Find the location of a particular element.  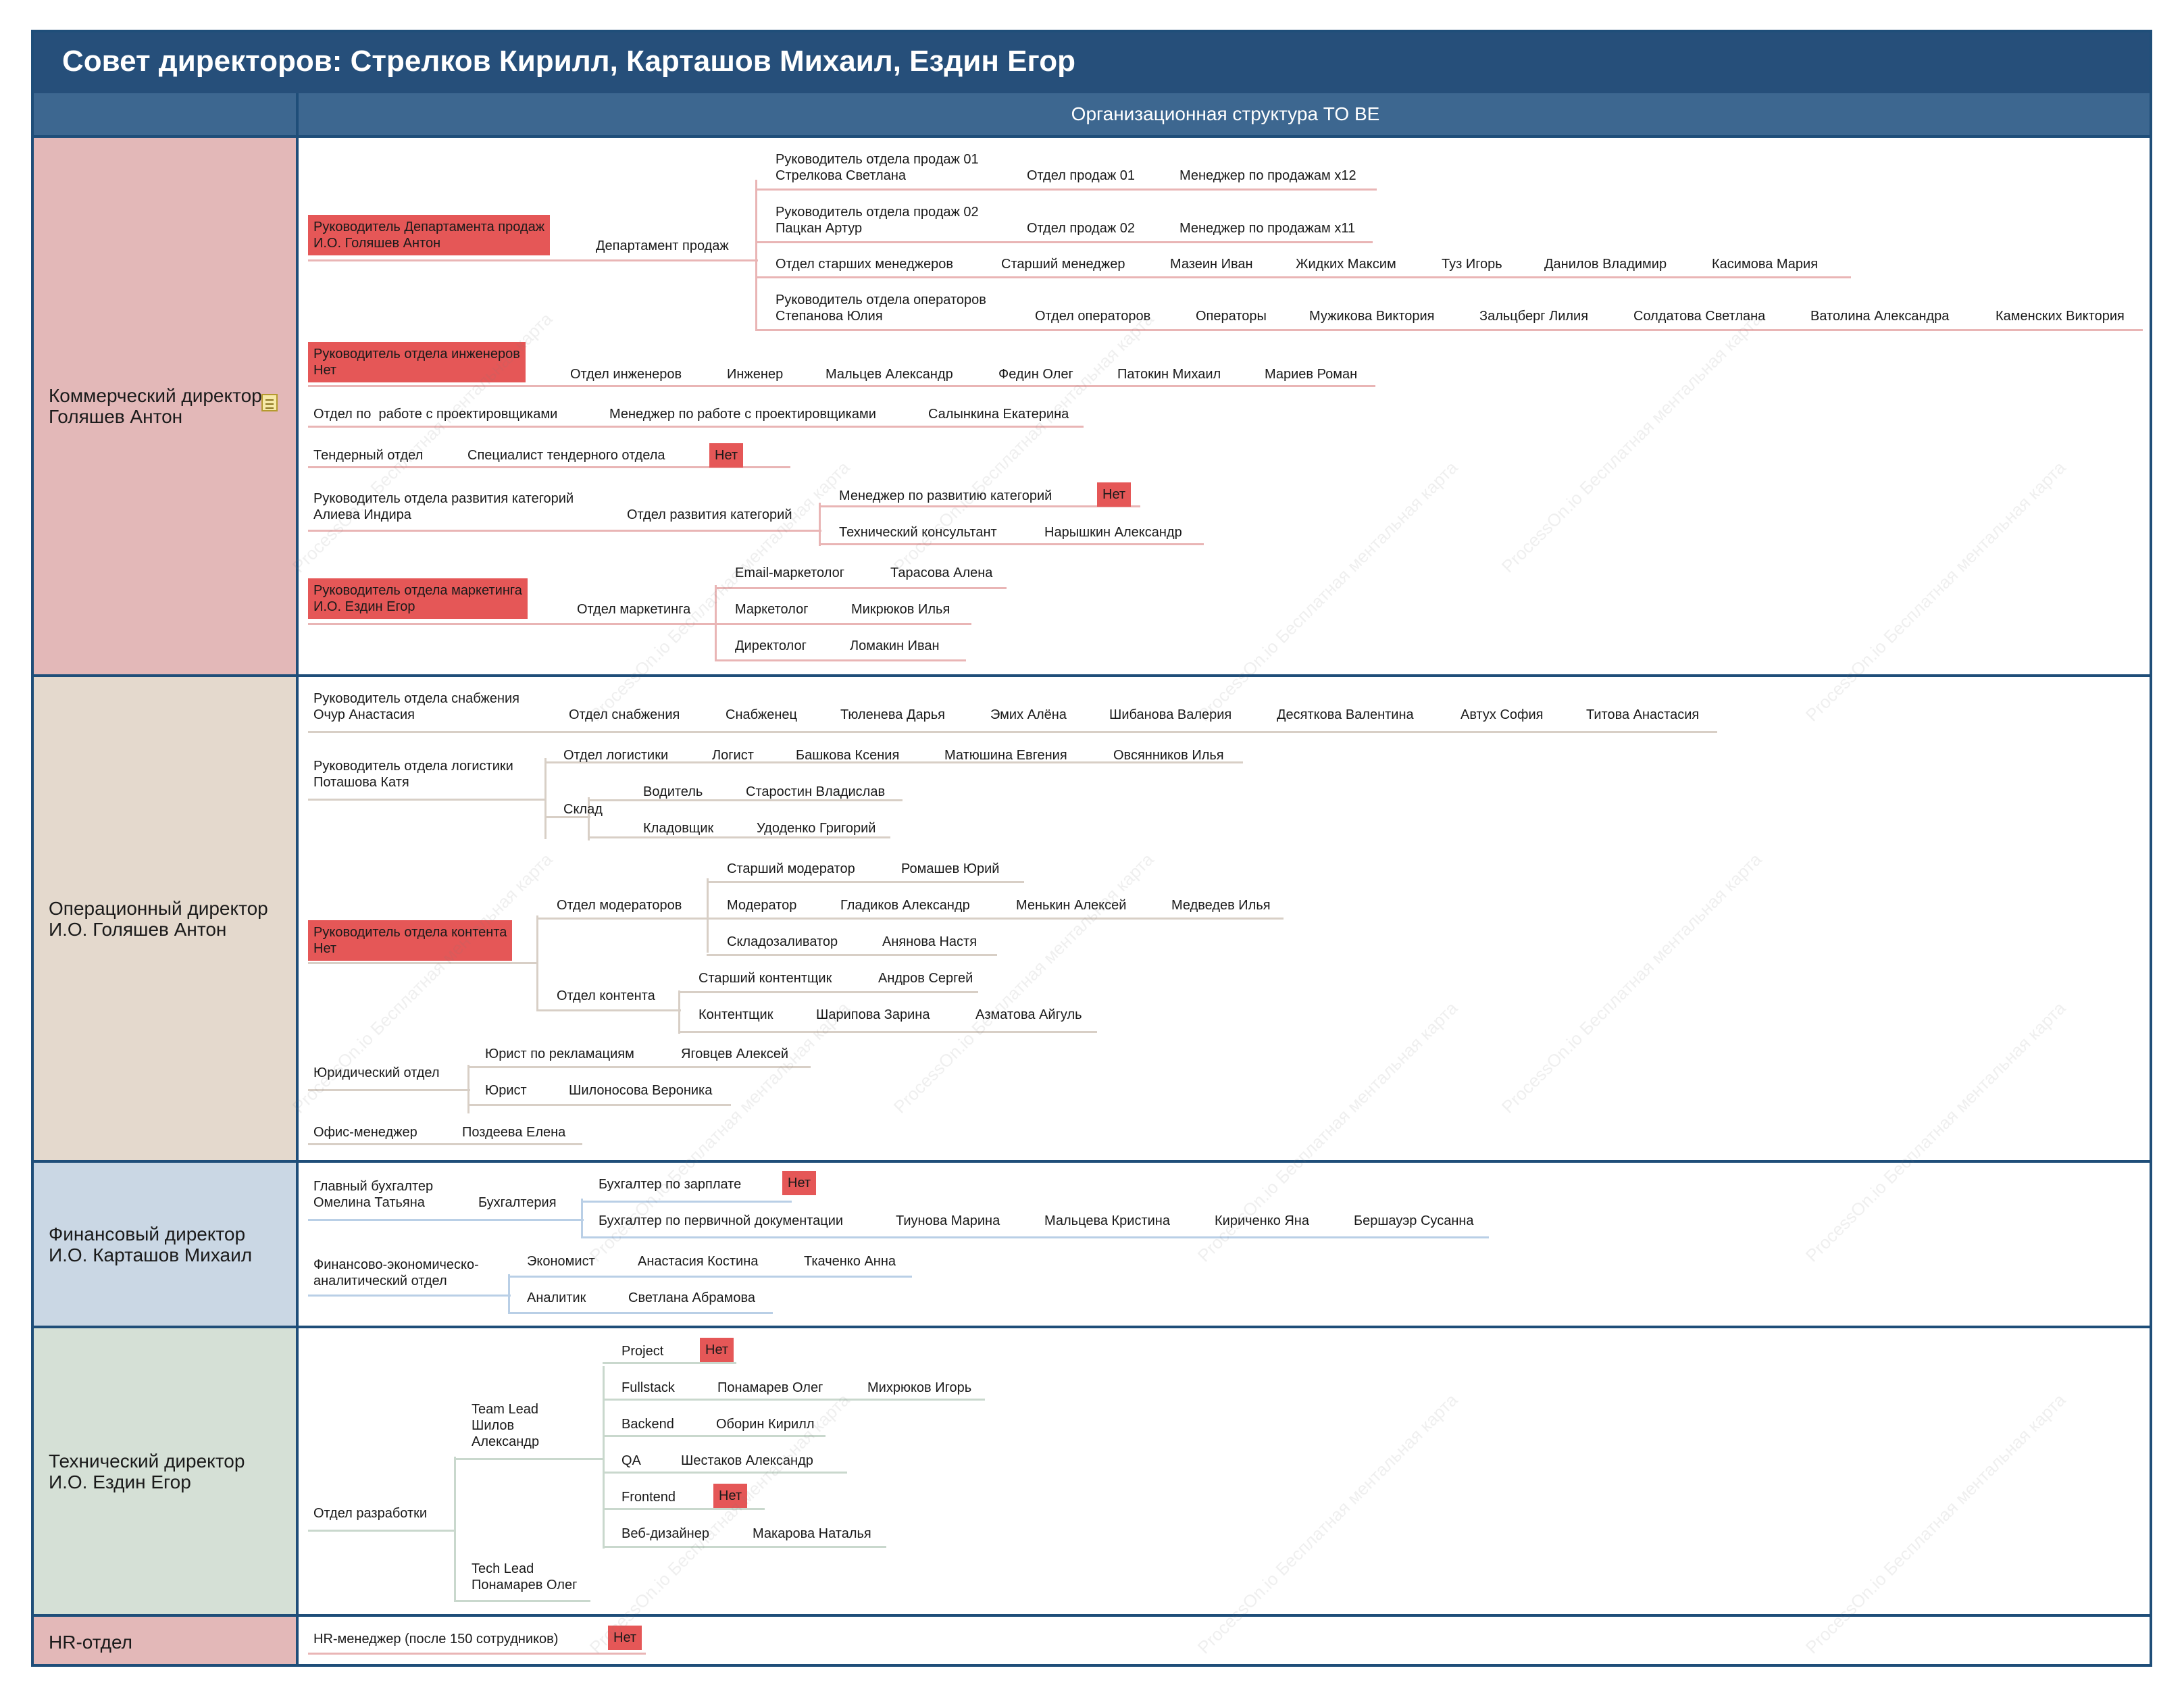

content-role-node: Контентщик is located at coordinates (736, 1015).